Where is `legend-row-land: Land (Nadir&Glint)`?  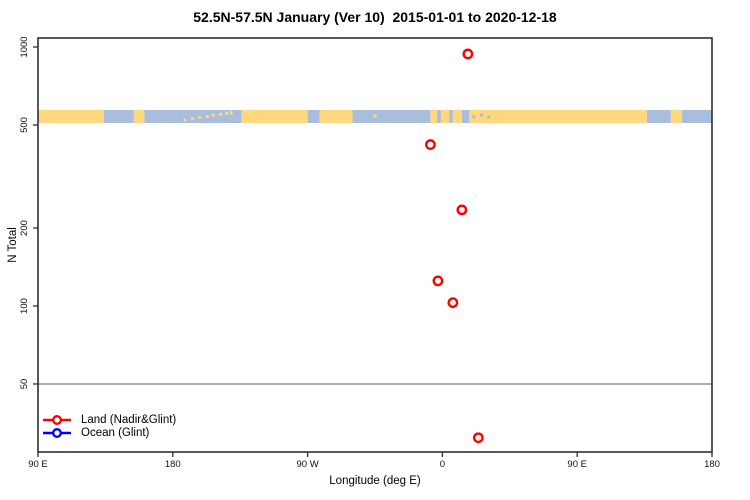 legend-row-land: Land (Nadir&Glint) is located at coordinates (109, 419).